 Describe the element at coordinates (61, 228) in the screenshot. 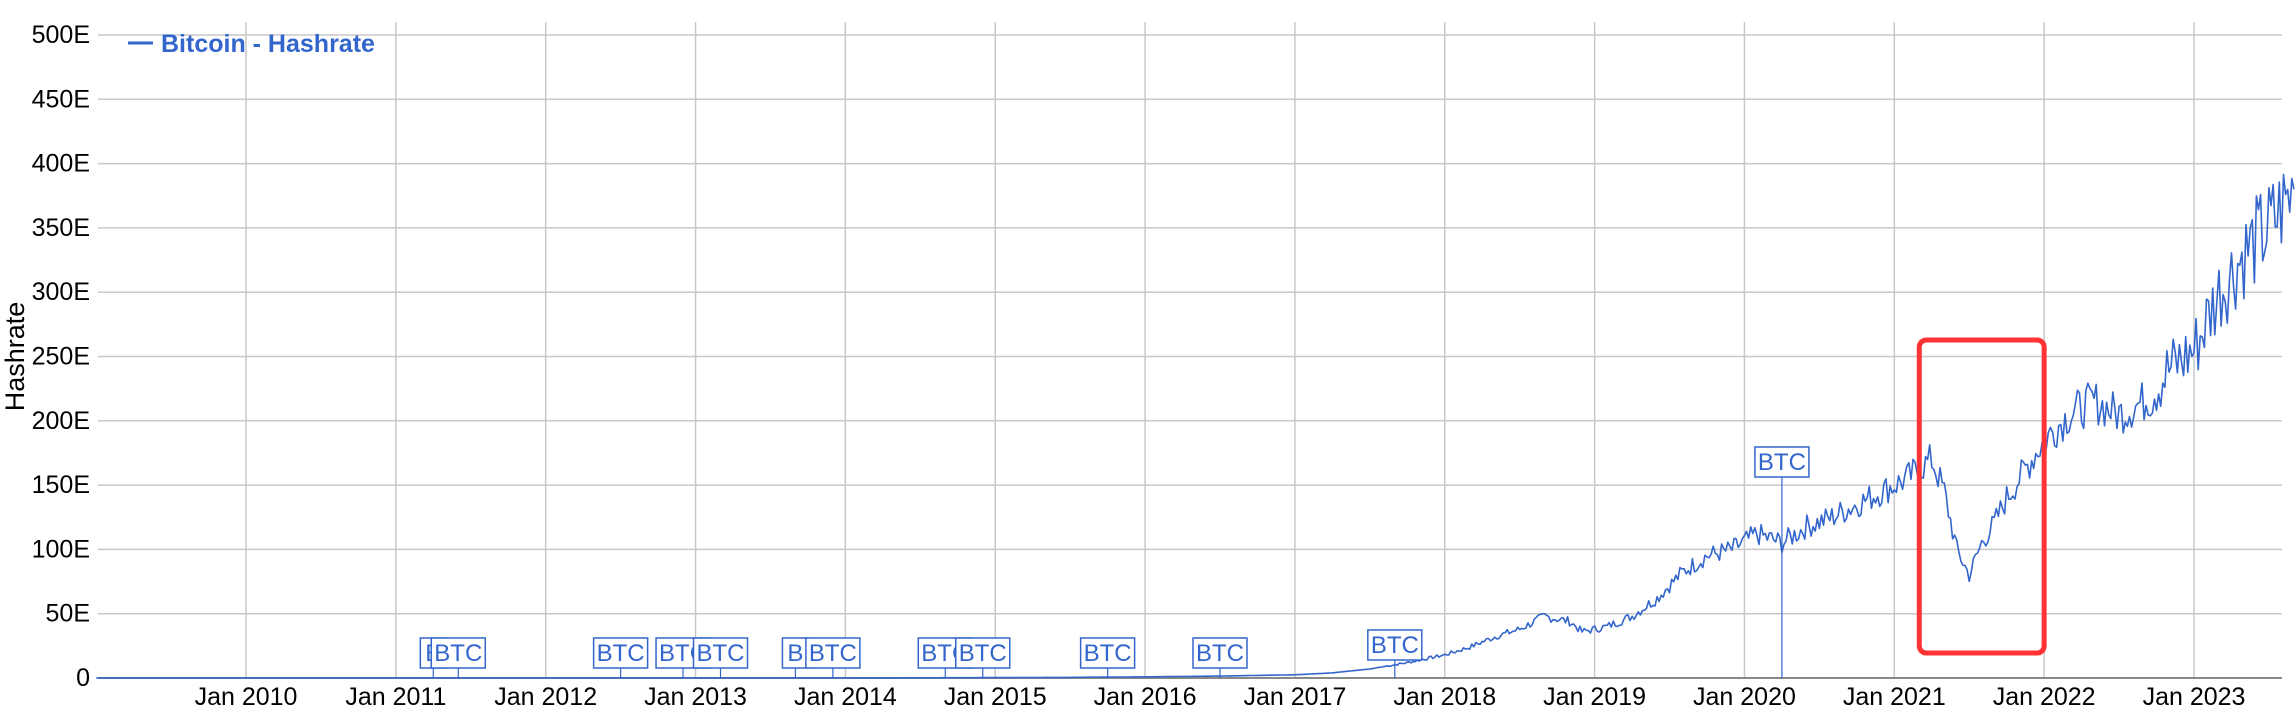

I see `y-tick-label: 350E` at that location.